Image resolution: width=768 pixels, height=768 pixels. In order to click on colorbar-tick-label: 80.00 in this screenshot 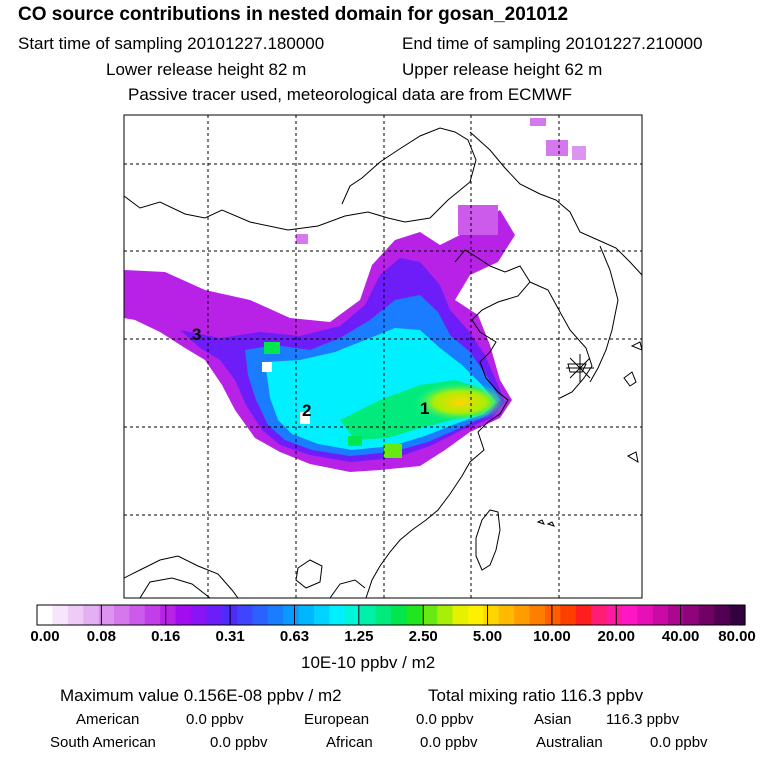, I will do `click(737, 636)`.